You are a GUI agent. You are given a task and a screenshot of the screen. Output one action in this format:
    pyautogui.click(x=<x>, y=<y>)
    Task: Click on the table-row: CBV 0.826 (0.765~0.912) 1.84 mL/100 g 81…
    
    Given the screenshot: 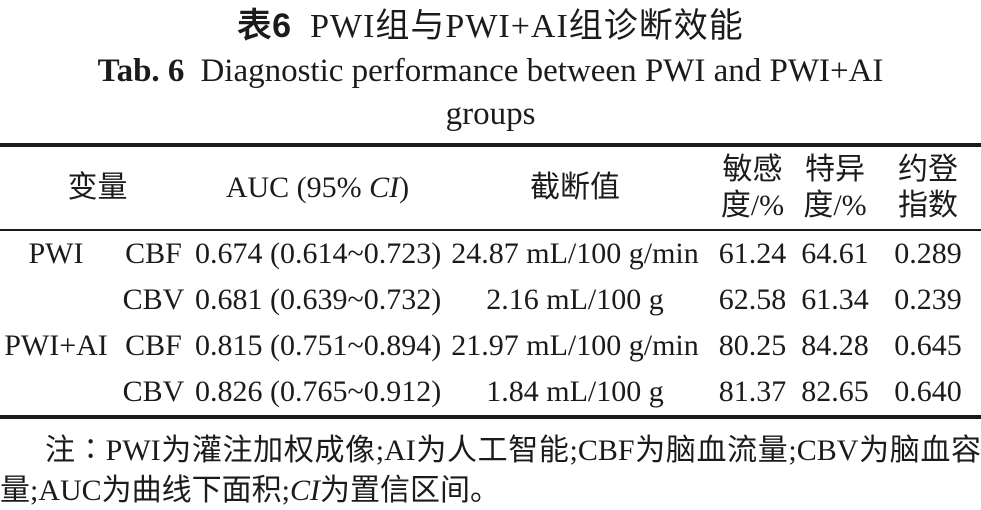 What is the action you would take?
    pyautogui.click(x=490, y=393)
    